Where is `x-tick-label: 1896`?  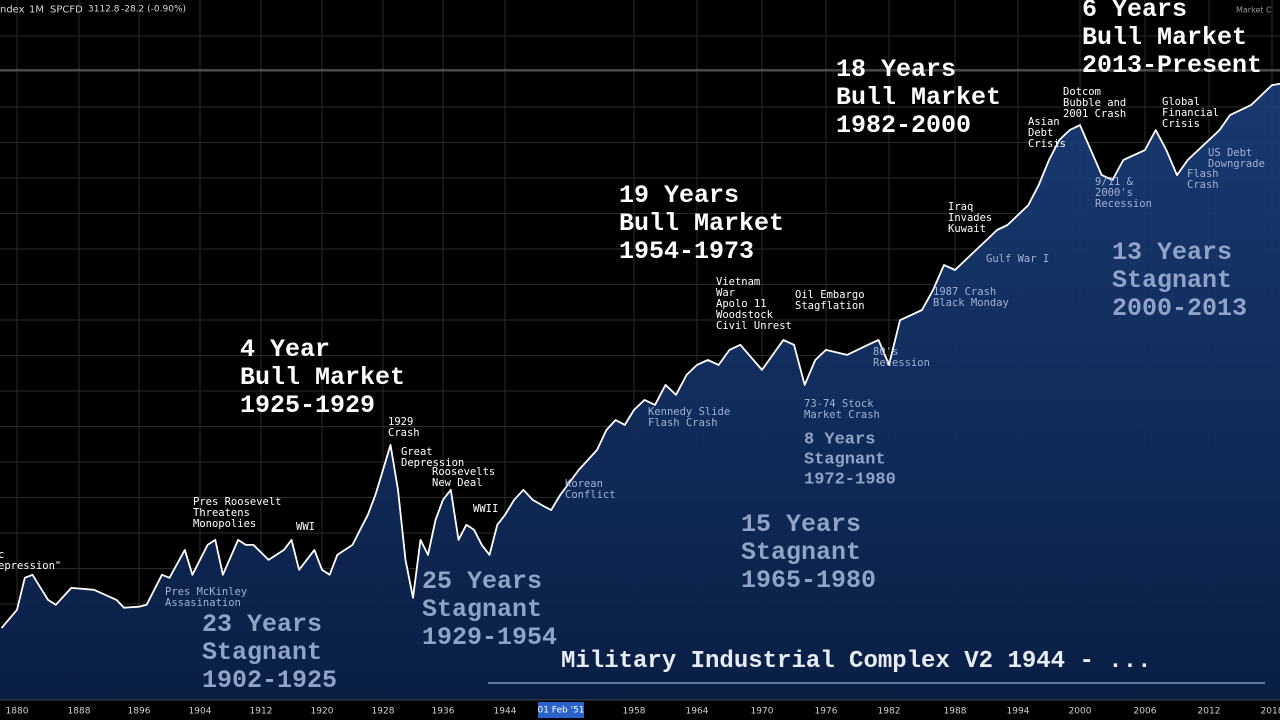 x-tick-label: 1896 is located at coordinates (139, 712).